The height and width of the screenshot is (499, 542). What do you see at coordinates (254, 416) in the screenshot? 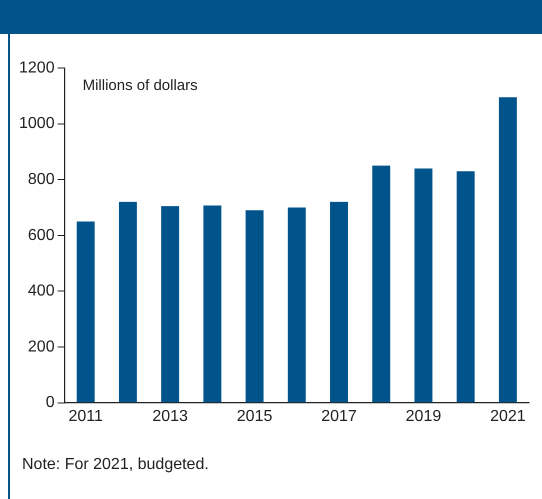
I see `x-tick-label: 2015` at bounding box center [254, 416].